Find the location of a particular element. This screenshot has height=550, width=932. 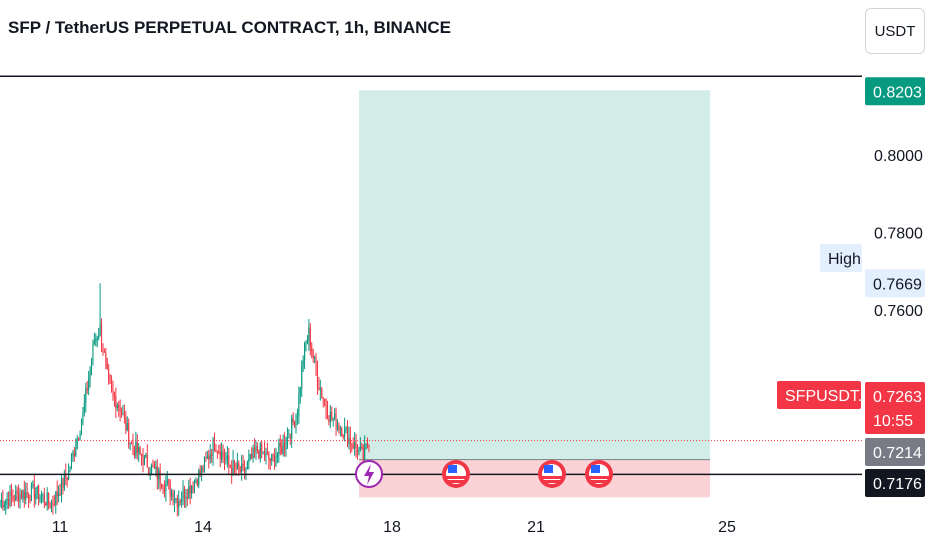

entry-price-tag: 0.7214 is located at coordinates (897, 453).